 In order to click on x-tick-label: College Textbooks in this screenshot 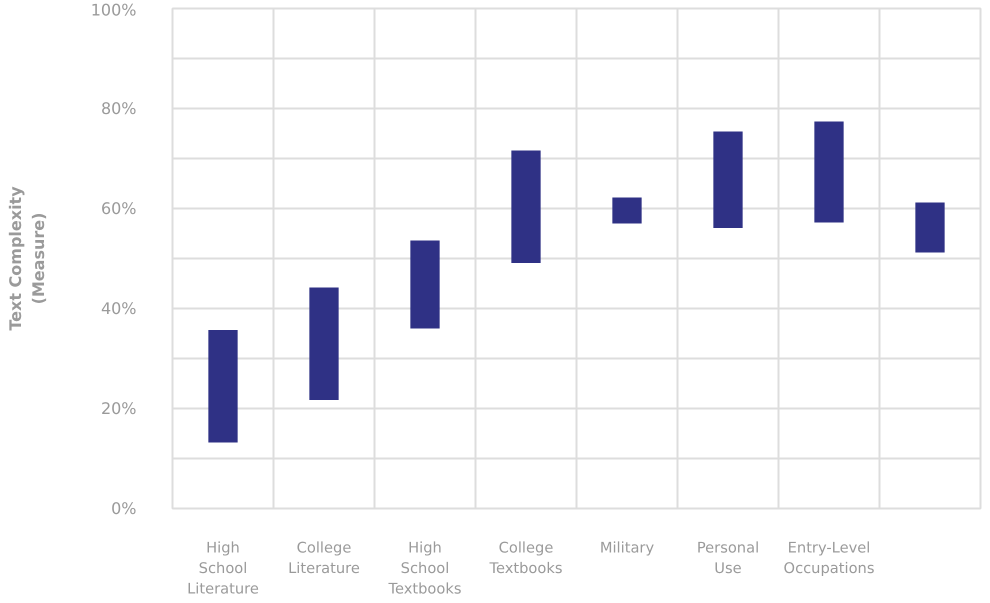, I will do `click(525, 558)`.